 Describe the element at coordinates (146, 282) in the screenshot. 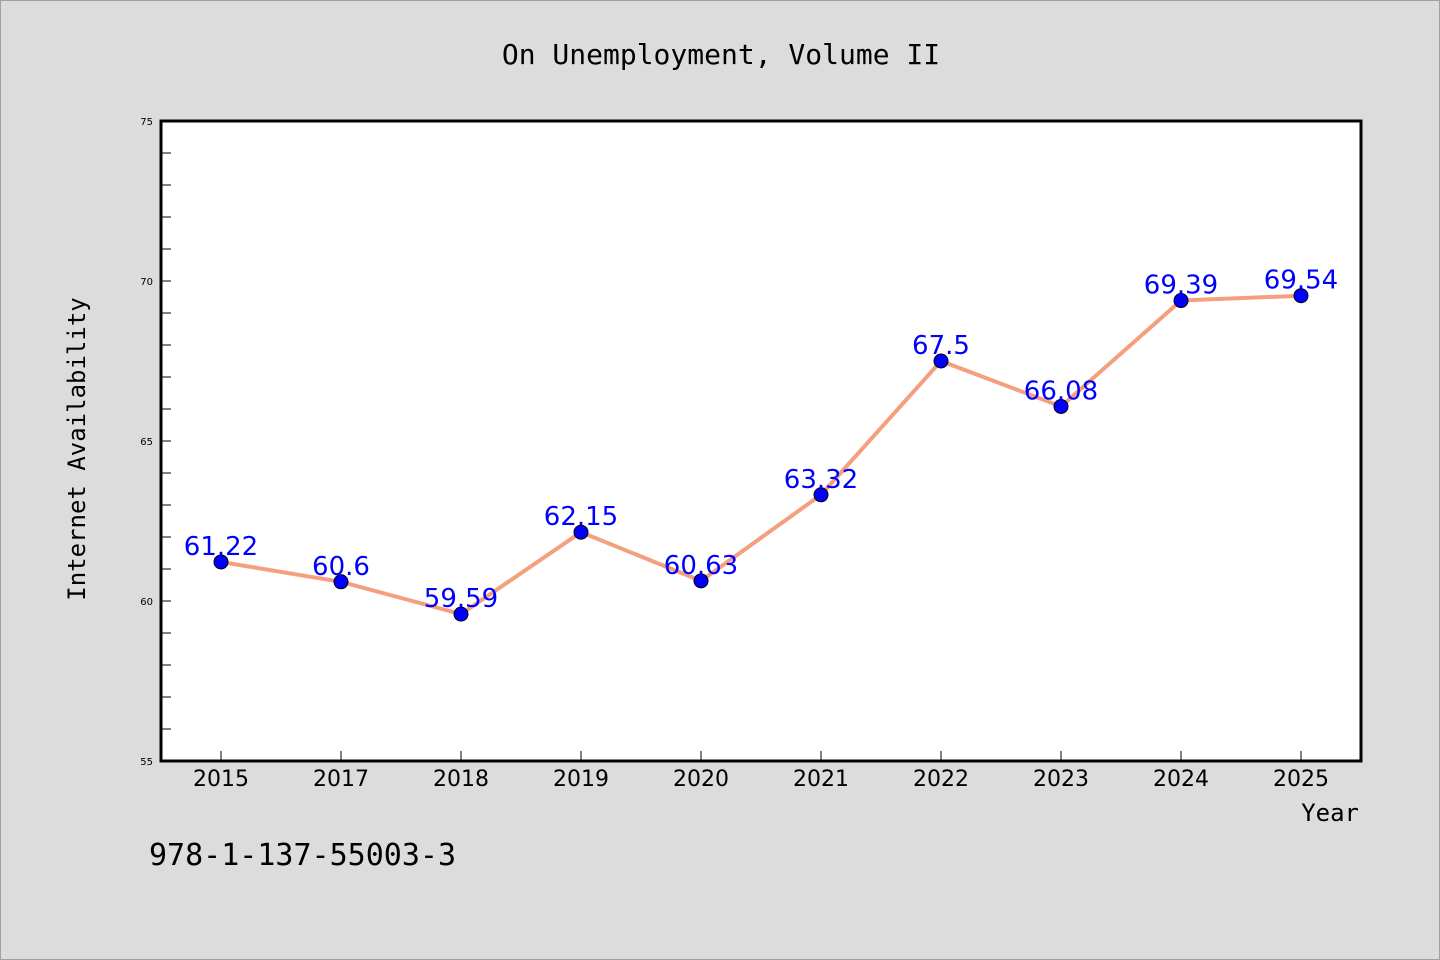

I see `y-tick-label: 70` at that location.